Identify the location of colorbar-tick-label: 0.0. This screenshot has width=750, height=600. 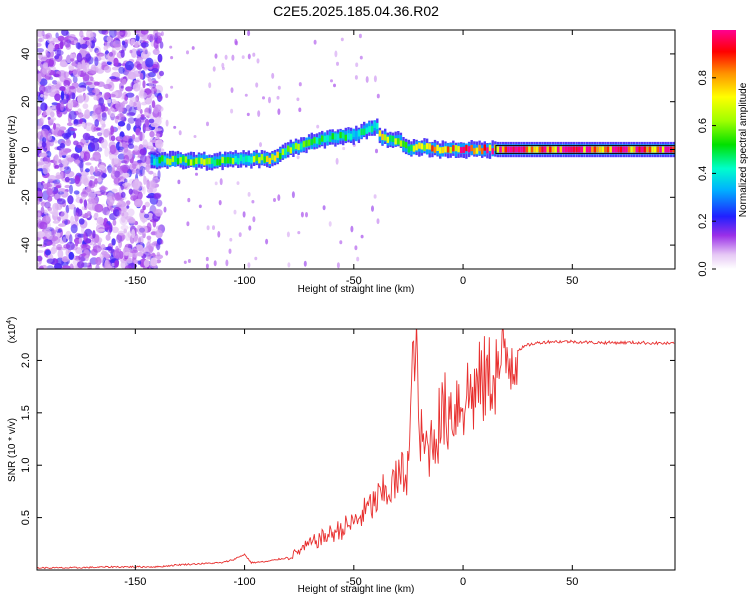
(703, 268).